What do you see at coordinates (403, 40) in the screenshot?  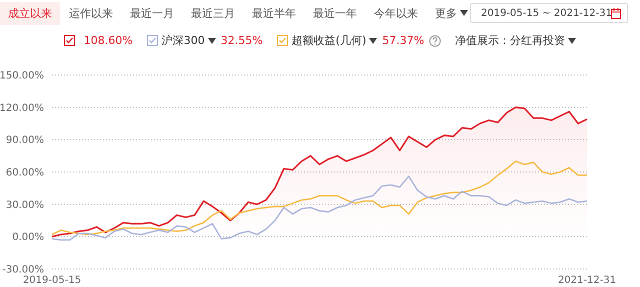 I see `text: 57.37%` at bounding box center [403, 40].